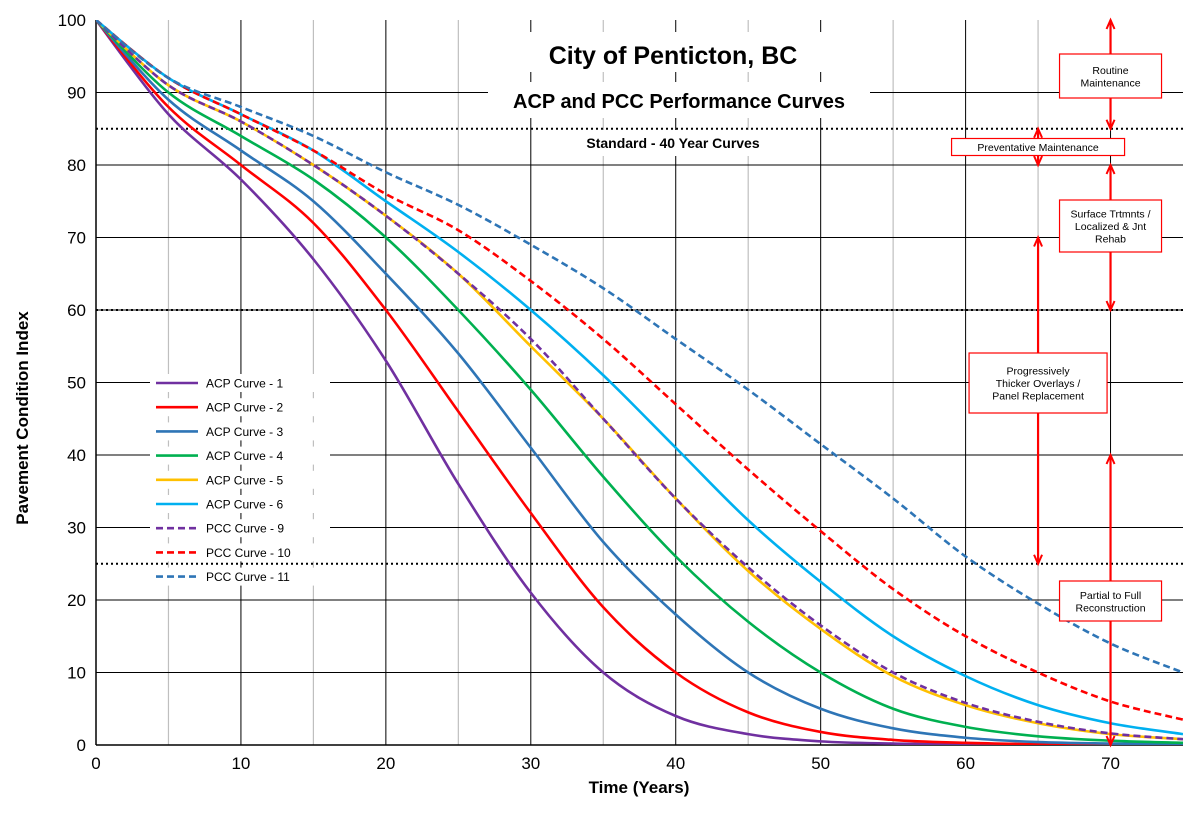  I want to click on legend-label: PCC Curve - 9, so click(245, 529).